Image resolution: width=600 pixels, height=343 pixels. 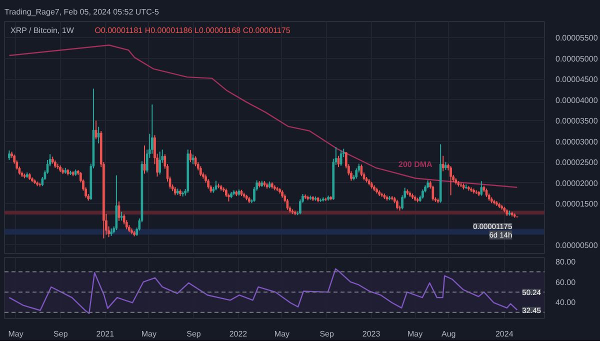 I want to click on line-series, so click(x=263, y=291).